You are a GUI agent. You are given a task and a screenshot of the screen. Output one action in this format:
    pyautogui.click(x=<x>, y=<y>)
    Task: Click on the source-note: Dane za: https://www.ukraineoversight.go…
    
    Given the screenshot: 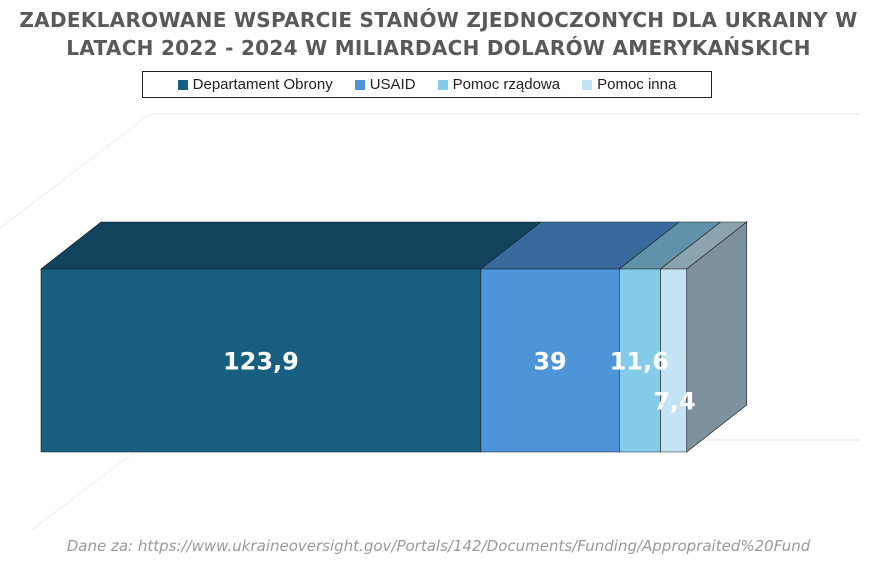 What is the action you would take?
    pyautogui.click(x=438, y=546)
    